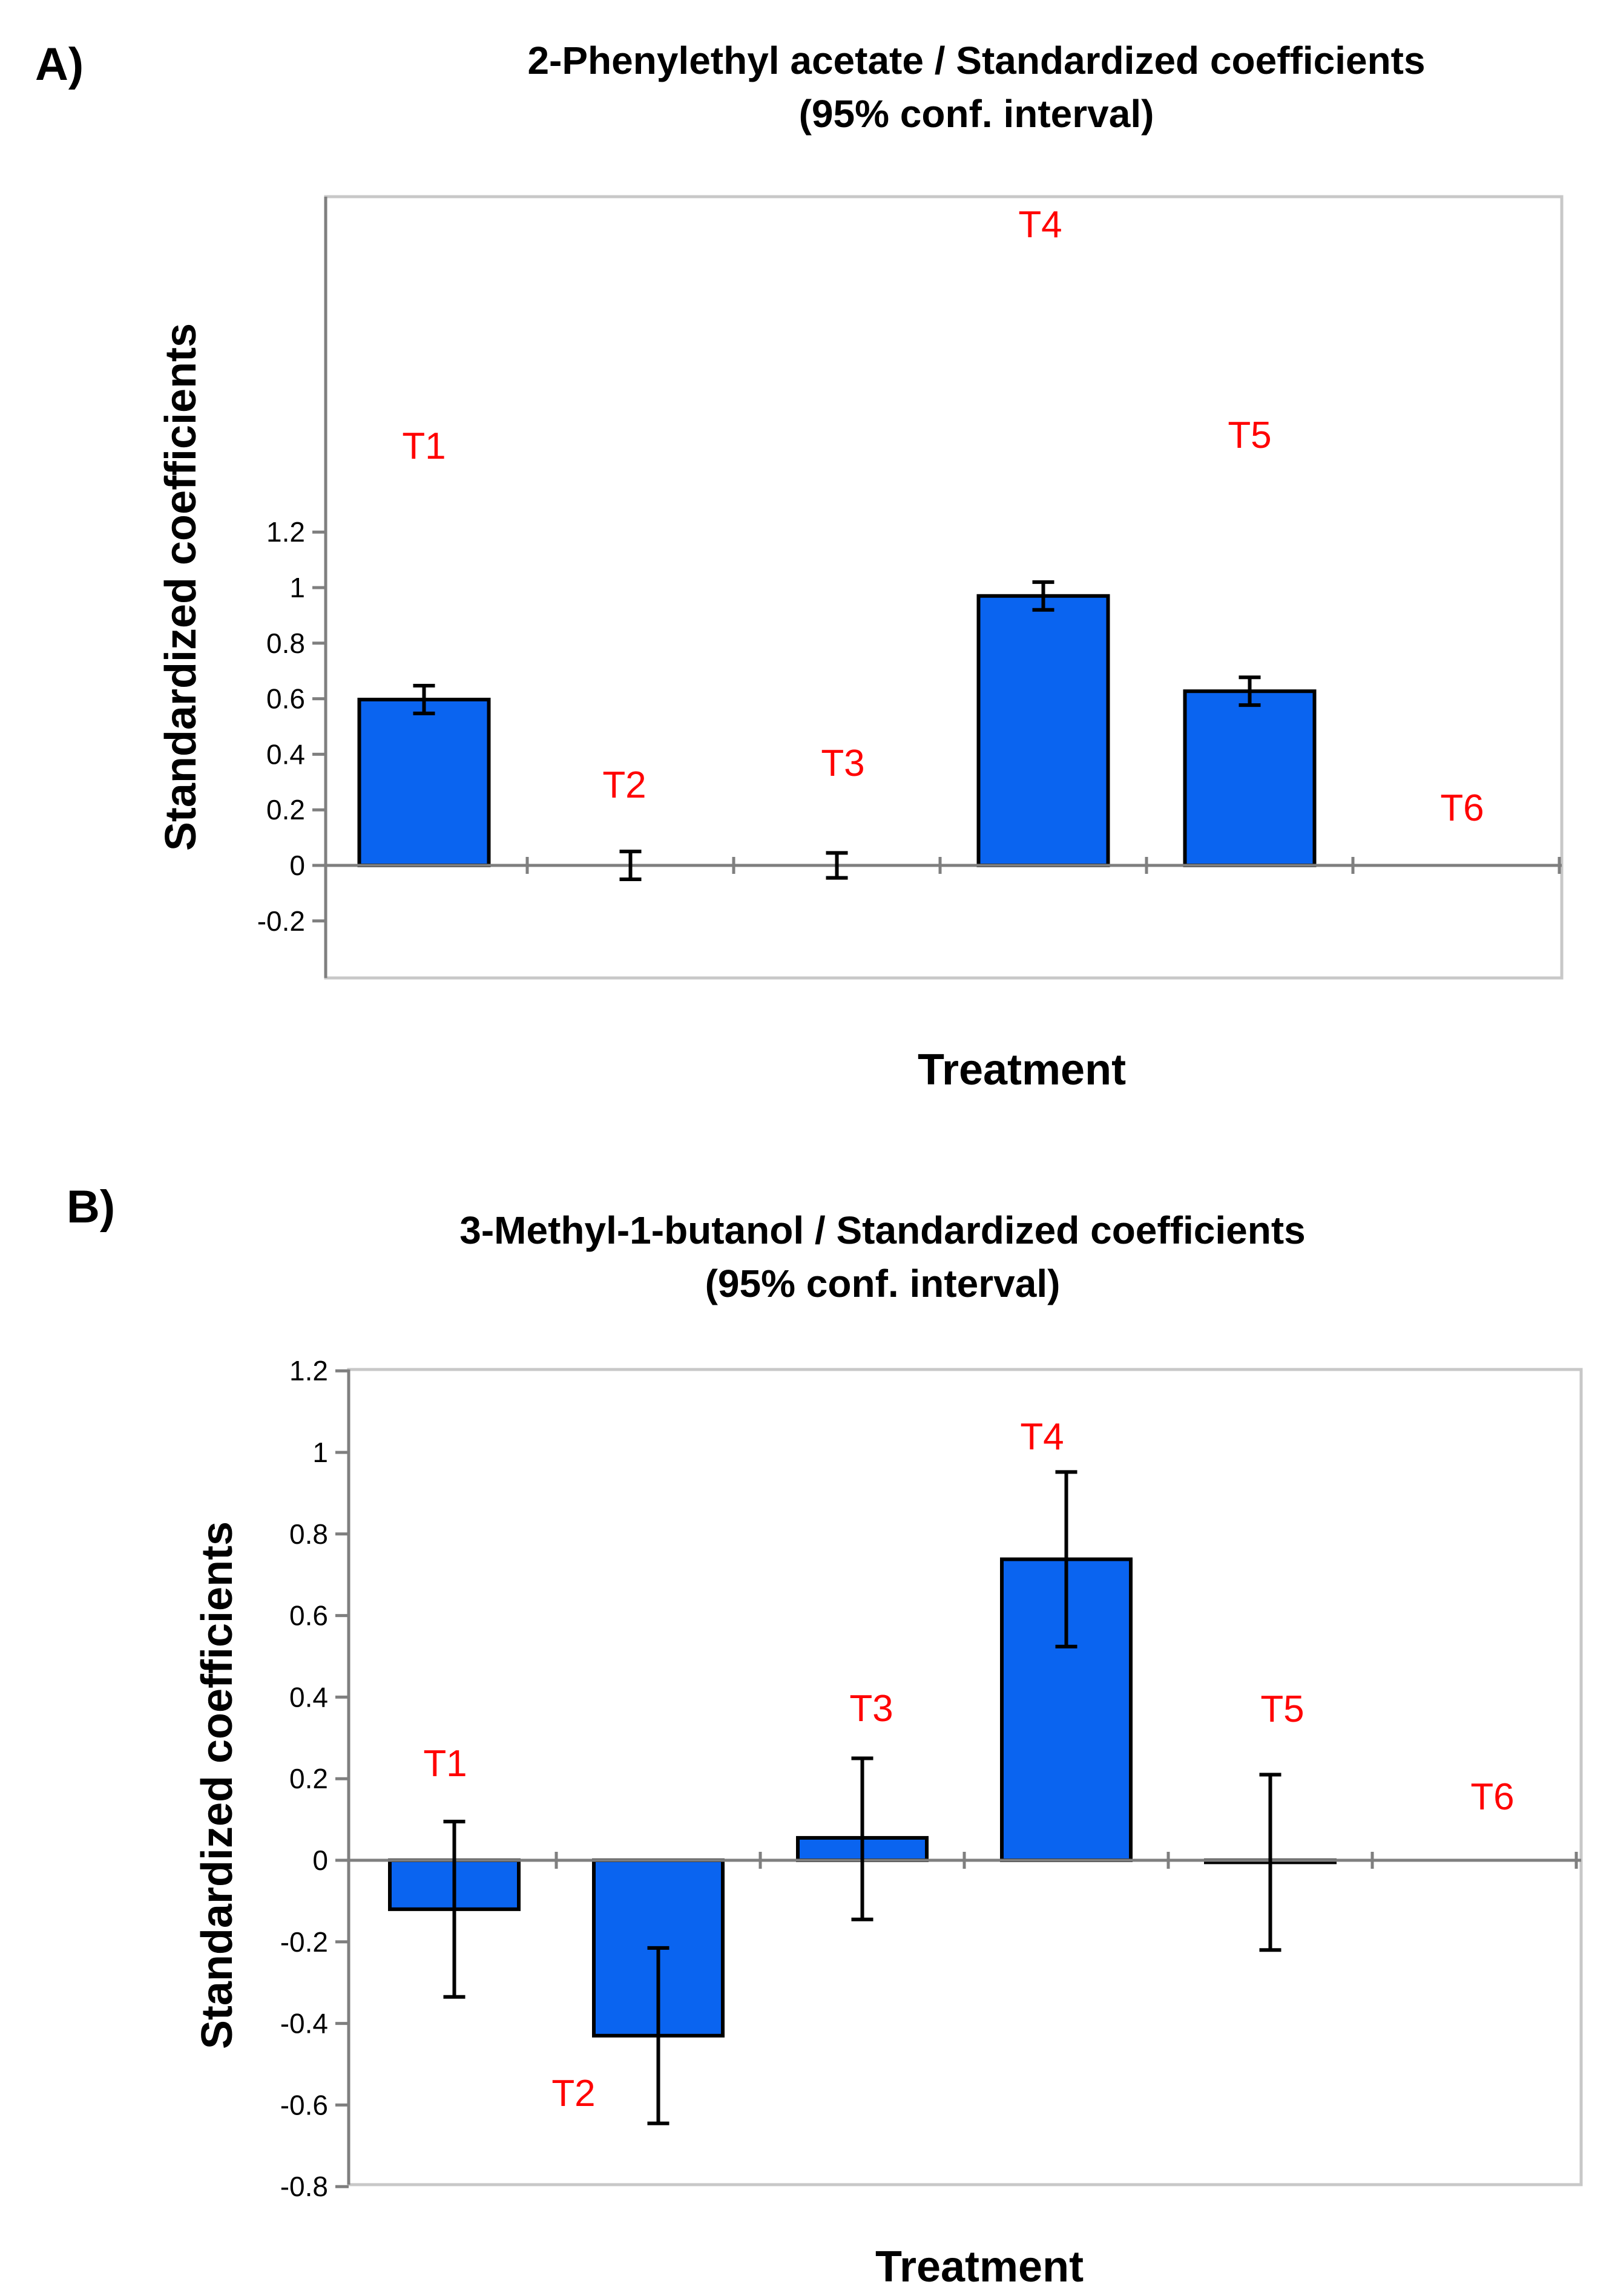 The image size is (1612, 2296). Describe the element at coordinates (59, 64) in the screenshot. I see `panel-label-a: A)` at that location.